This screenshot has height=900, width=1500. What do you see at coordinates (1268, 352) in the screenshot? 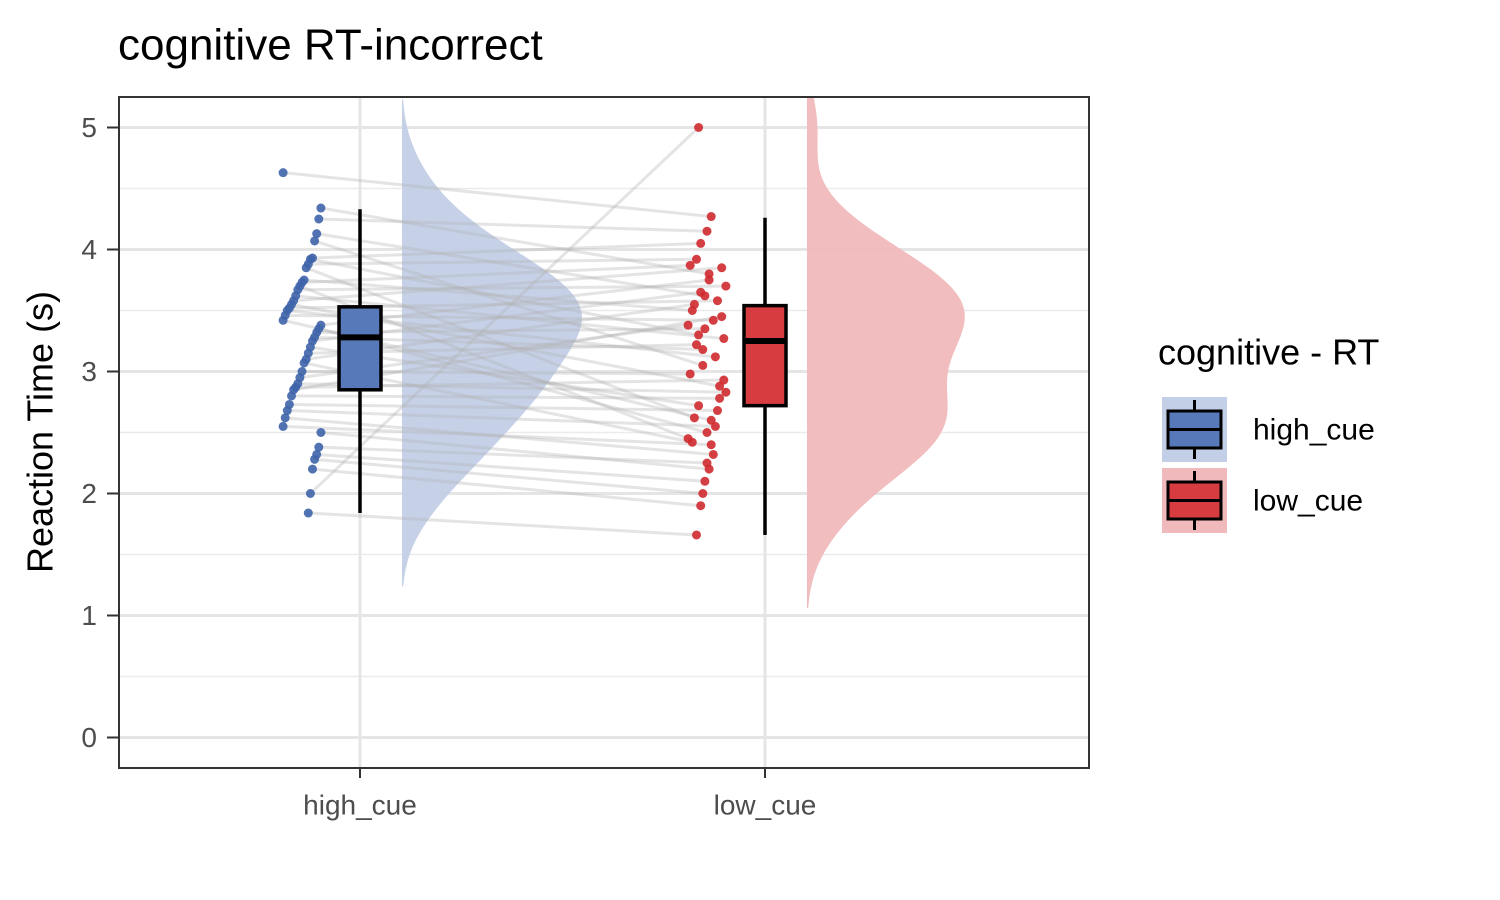
I see `legend-title: cognitive - RT` at bounding box center [1268, 352].